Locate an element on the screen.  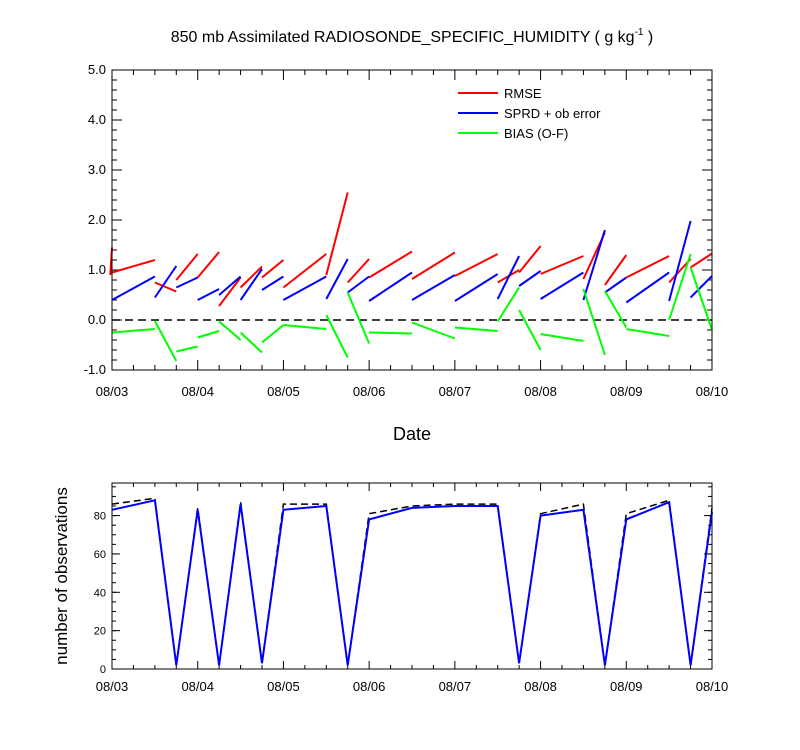
series-sprd-ob-error is located at coordinates (412, 262).